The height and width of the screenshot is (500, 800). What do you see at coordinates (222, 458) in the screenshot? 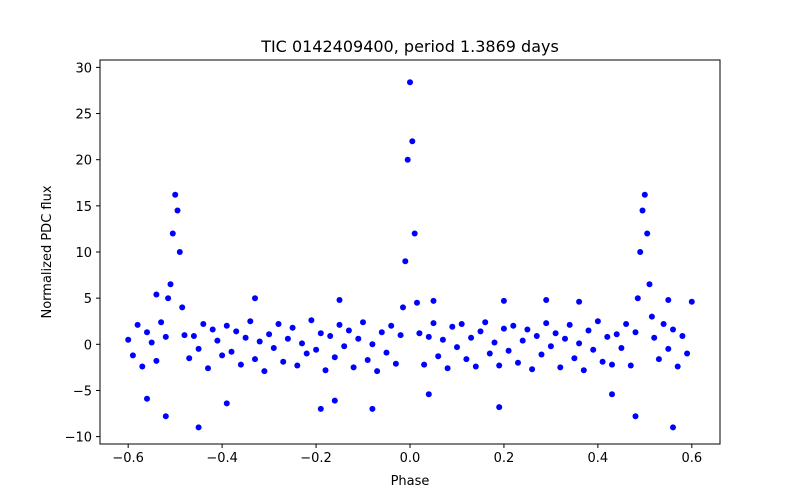
I see `x-tick-label: −0.4` at bounding box center [222, 458].